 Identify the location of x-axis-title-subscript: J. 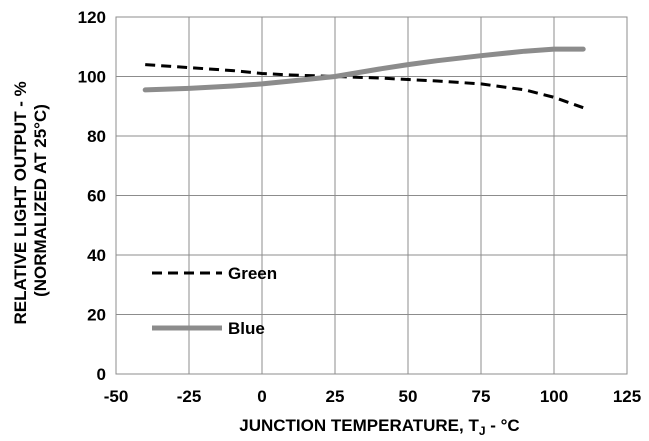
(482, 431).